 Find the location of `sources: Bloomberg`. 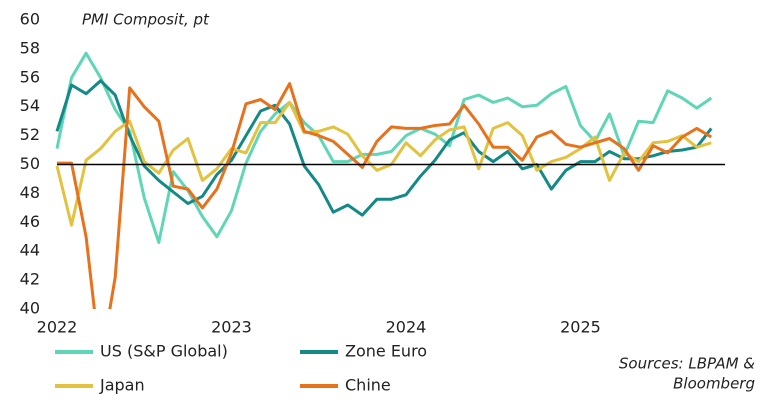

sources: Bloomberg is located at coordinates (714, 384).